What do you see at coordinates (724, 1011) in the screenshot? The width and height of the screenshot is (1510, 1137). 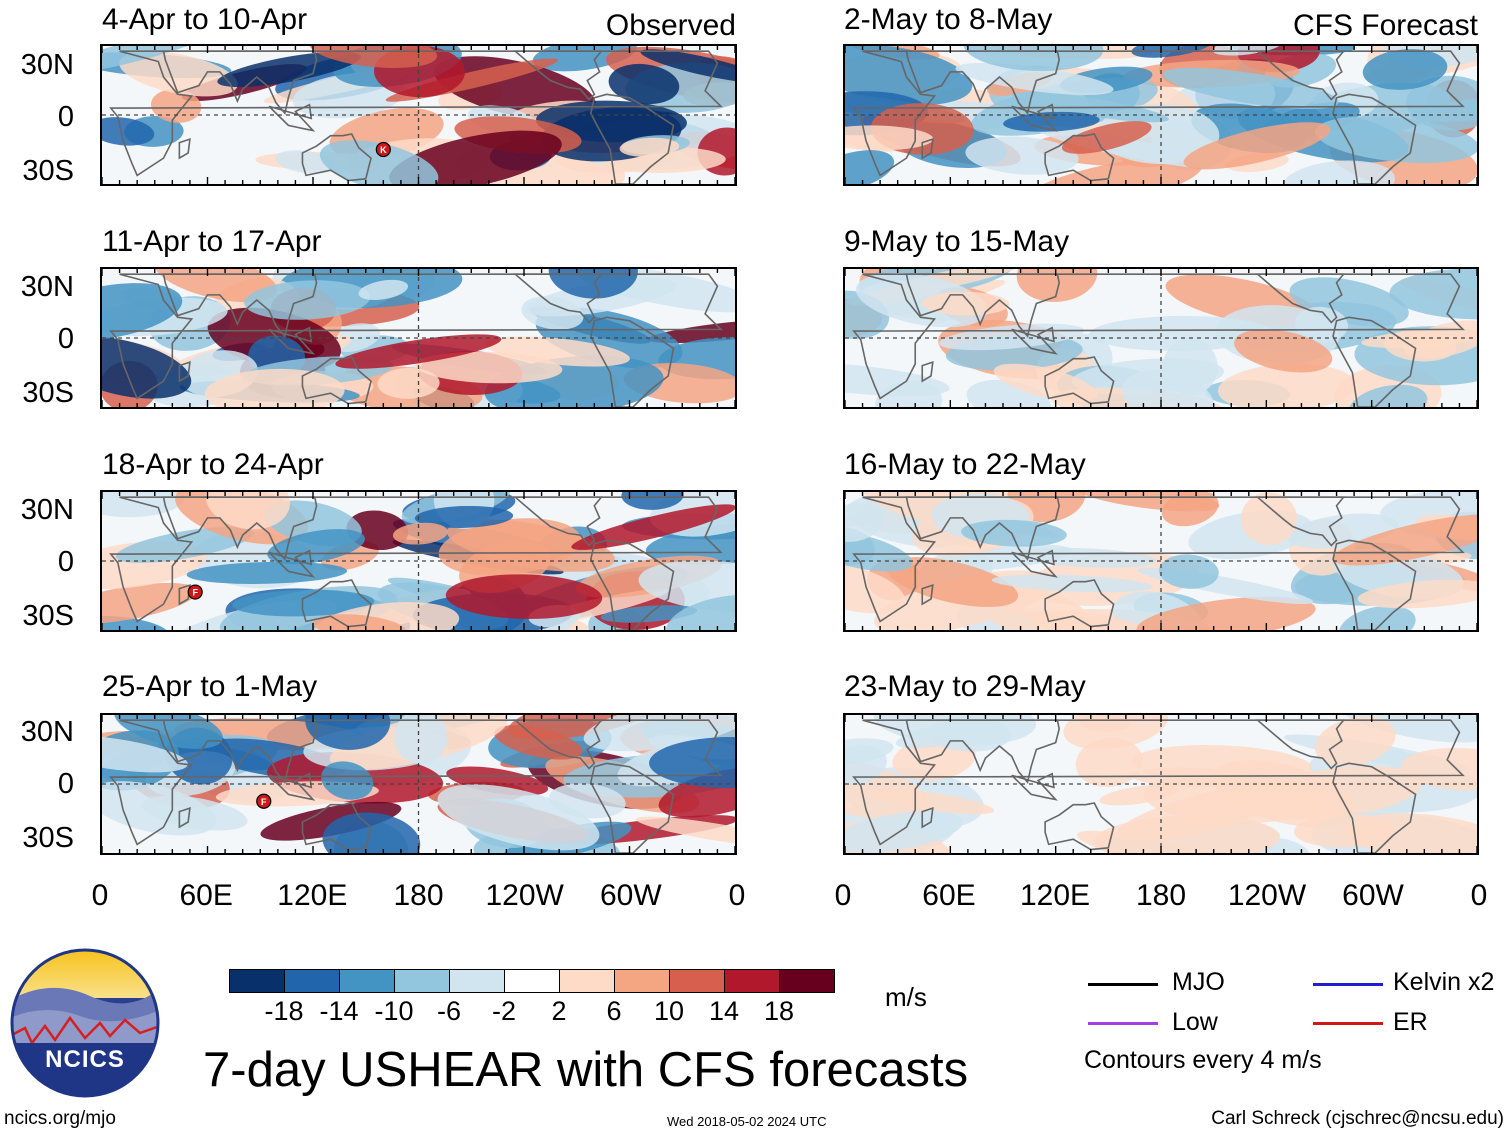 I see `colorbar-label: 14` at bounding box center [724, 1011].